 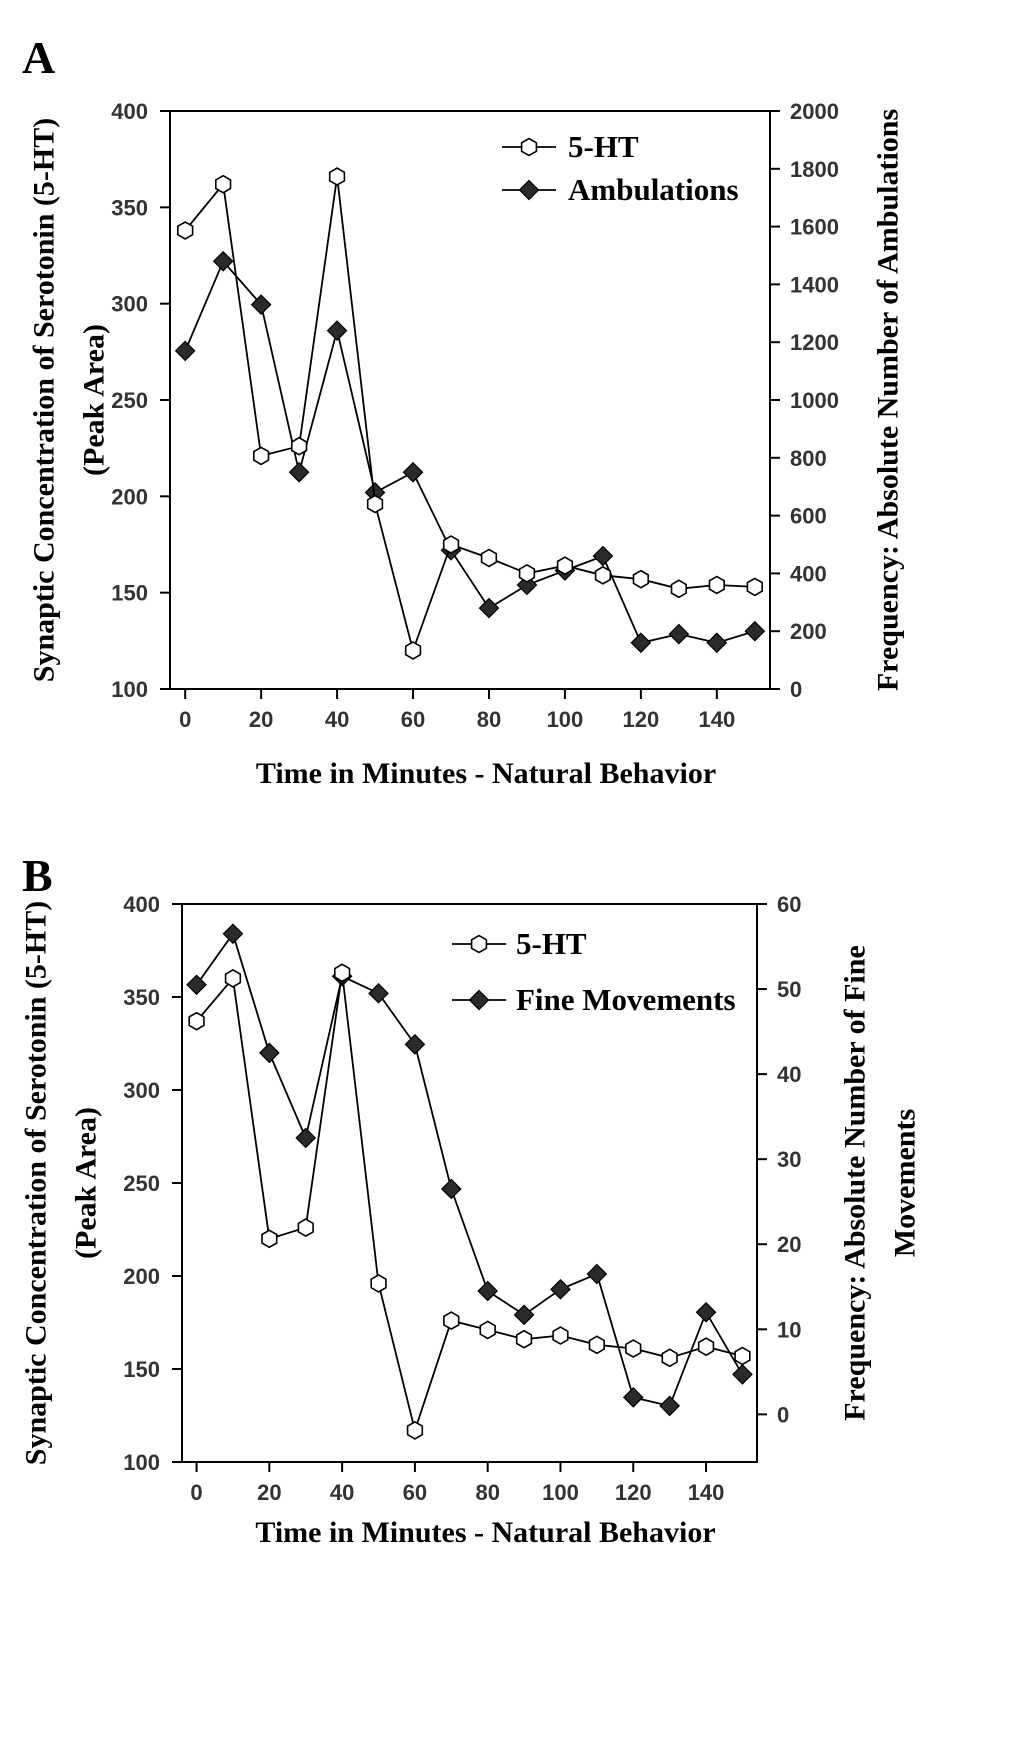 I want to click on y-right-tick-label: 1400, so click(x=814, y=284).